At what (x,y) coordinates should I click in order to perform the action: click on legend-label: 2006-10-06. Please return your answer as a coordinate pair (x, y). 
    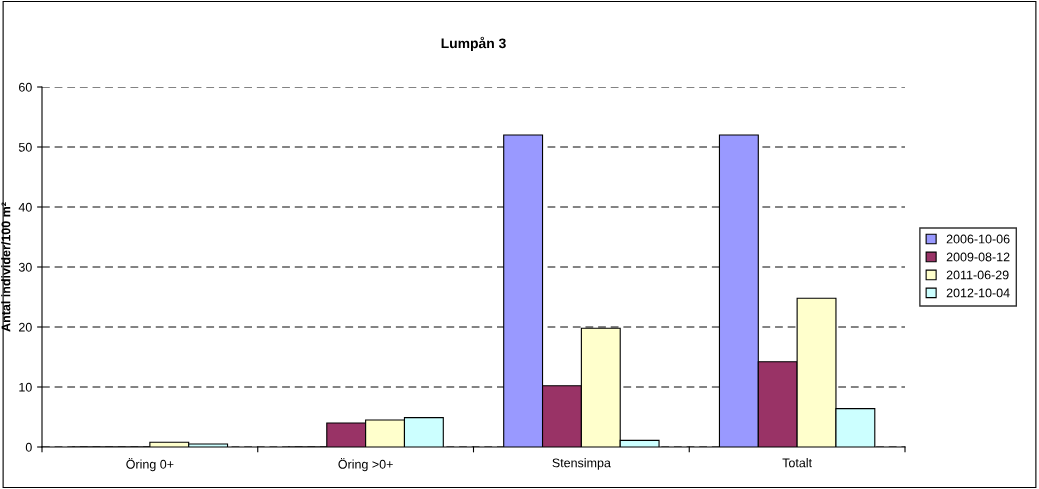
    Looking at the image, I should click on (978, 239).